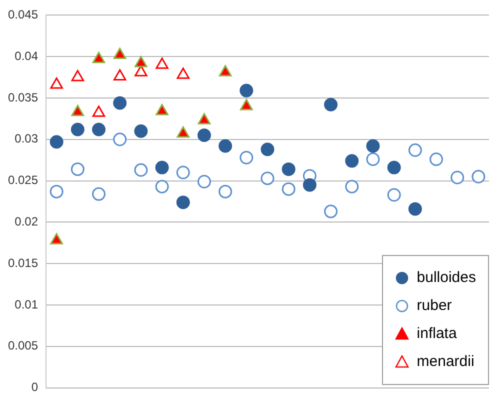  What do you see at coordinates (23, 15) in the screenshot?
I see `y-tick-label: 0.045` at bounding box center [23, 15].